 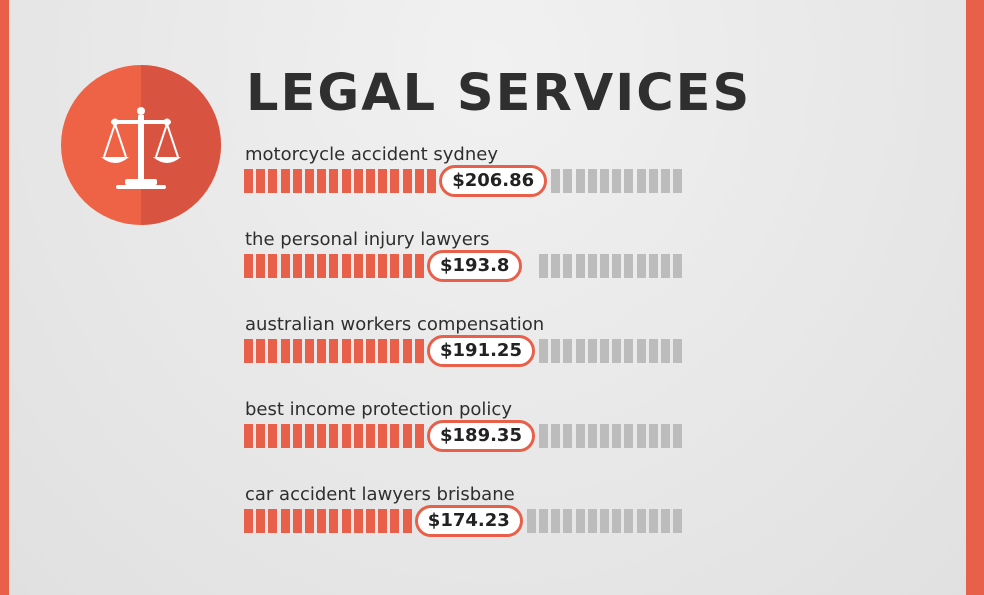 What do you see at coordinates (468, 521) in the screenshot?
I see `value-label: $174.23` at bounding box center [468, 521].